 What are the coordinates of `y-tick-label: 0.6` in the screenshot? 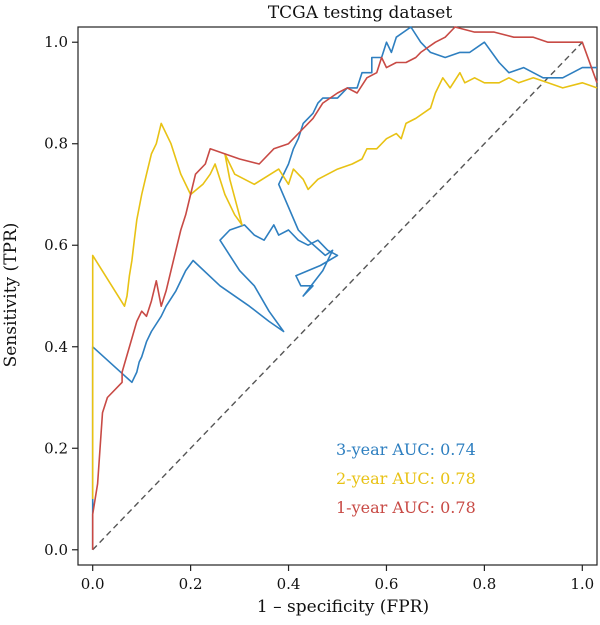 It's located at (56, 245).